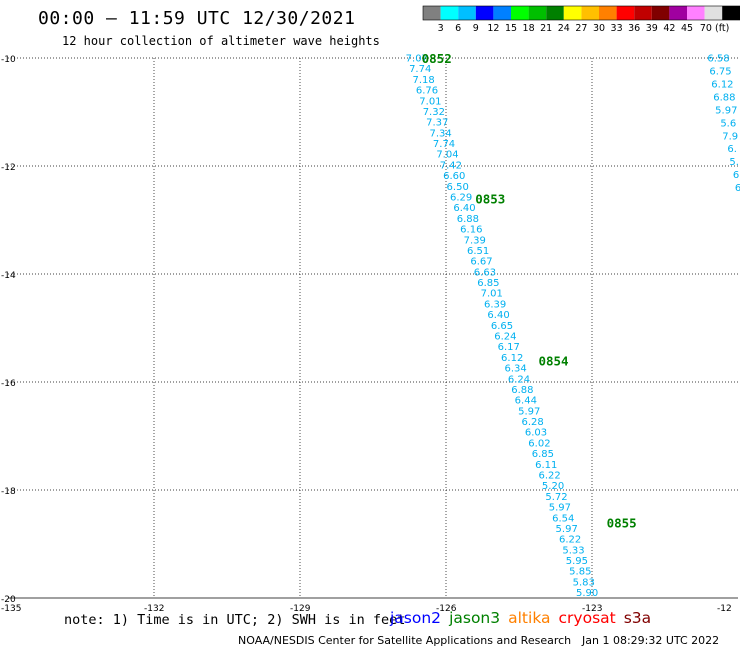 The width and height of the screenshot is (740, 650). I want to click on latitude-label: -16, so click(8, 384).